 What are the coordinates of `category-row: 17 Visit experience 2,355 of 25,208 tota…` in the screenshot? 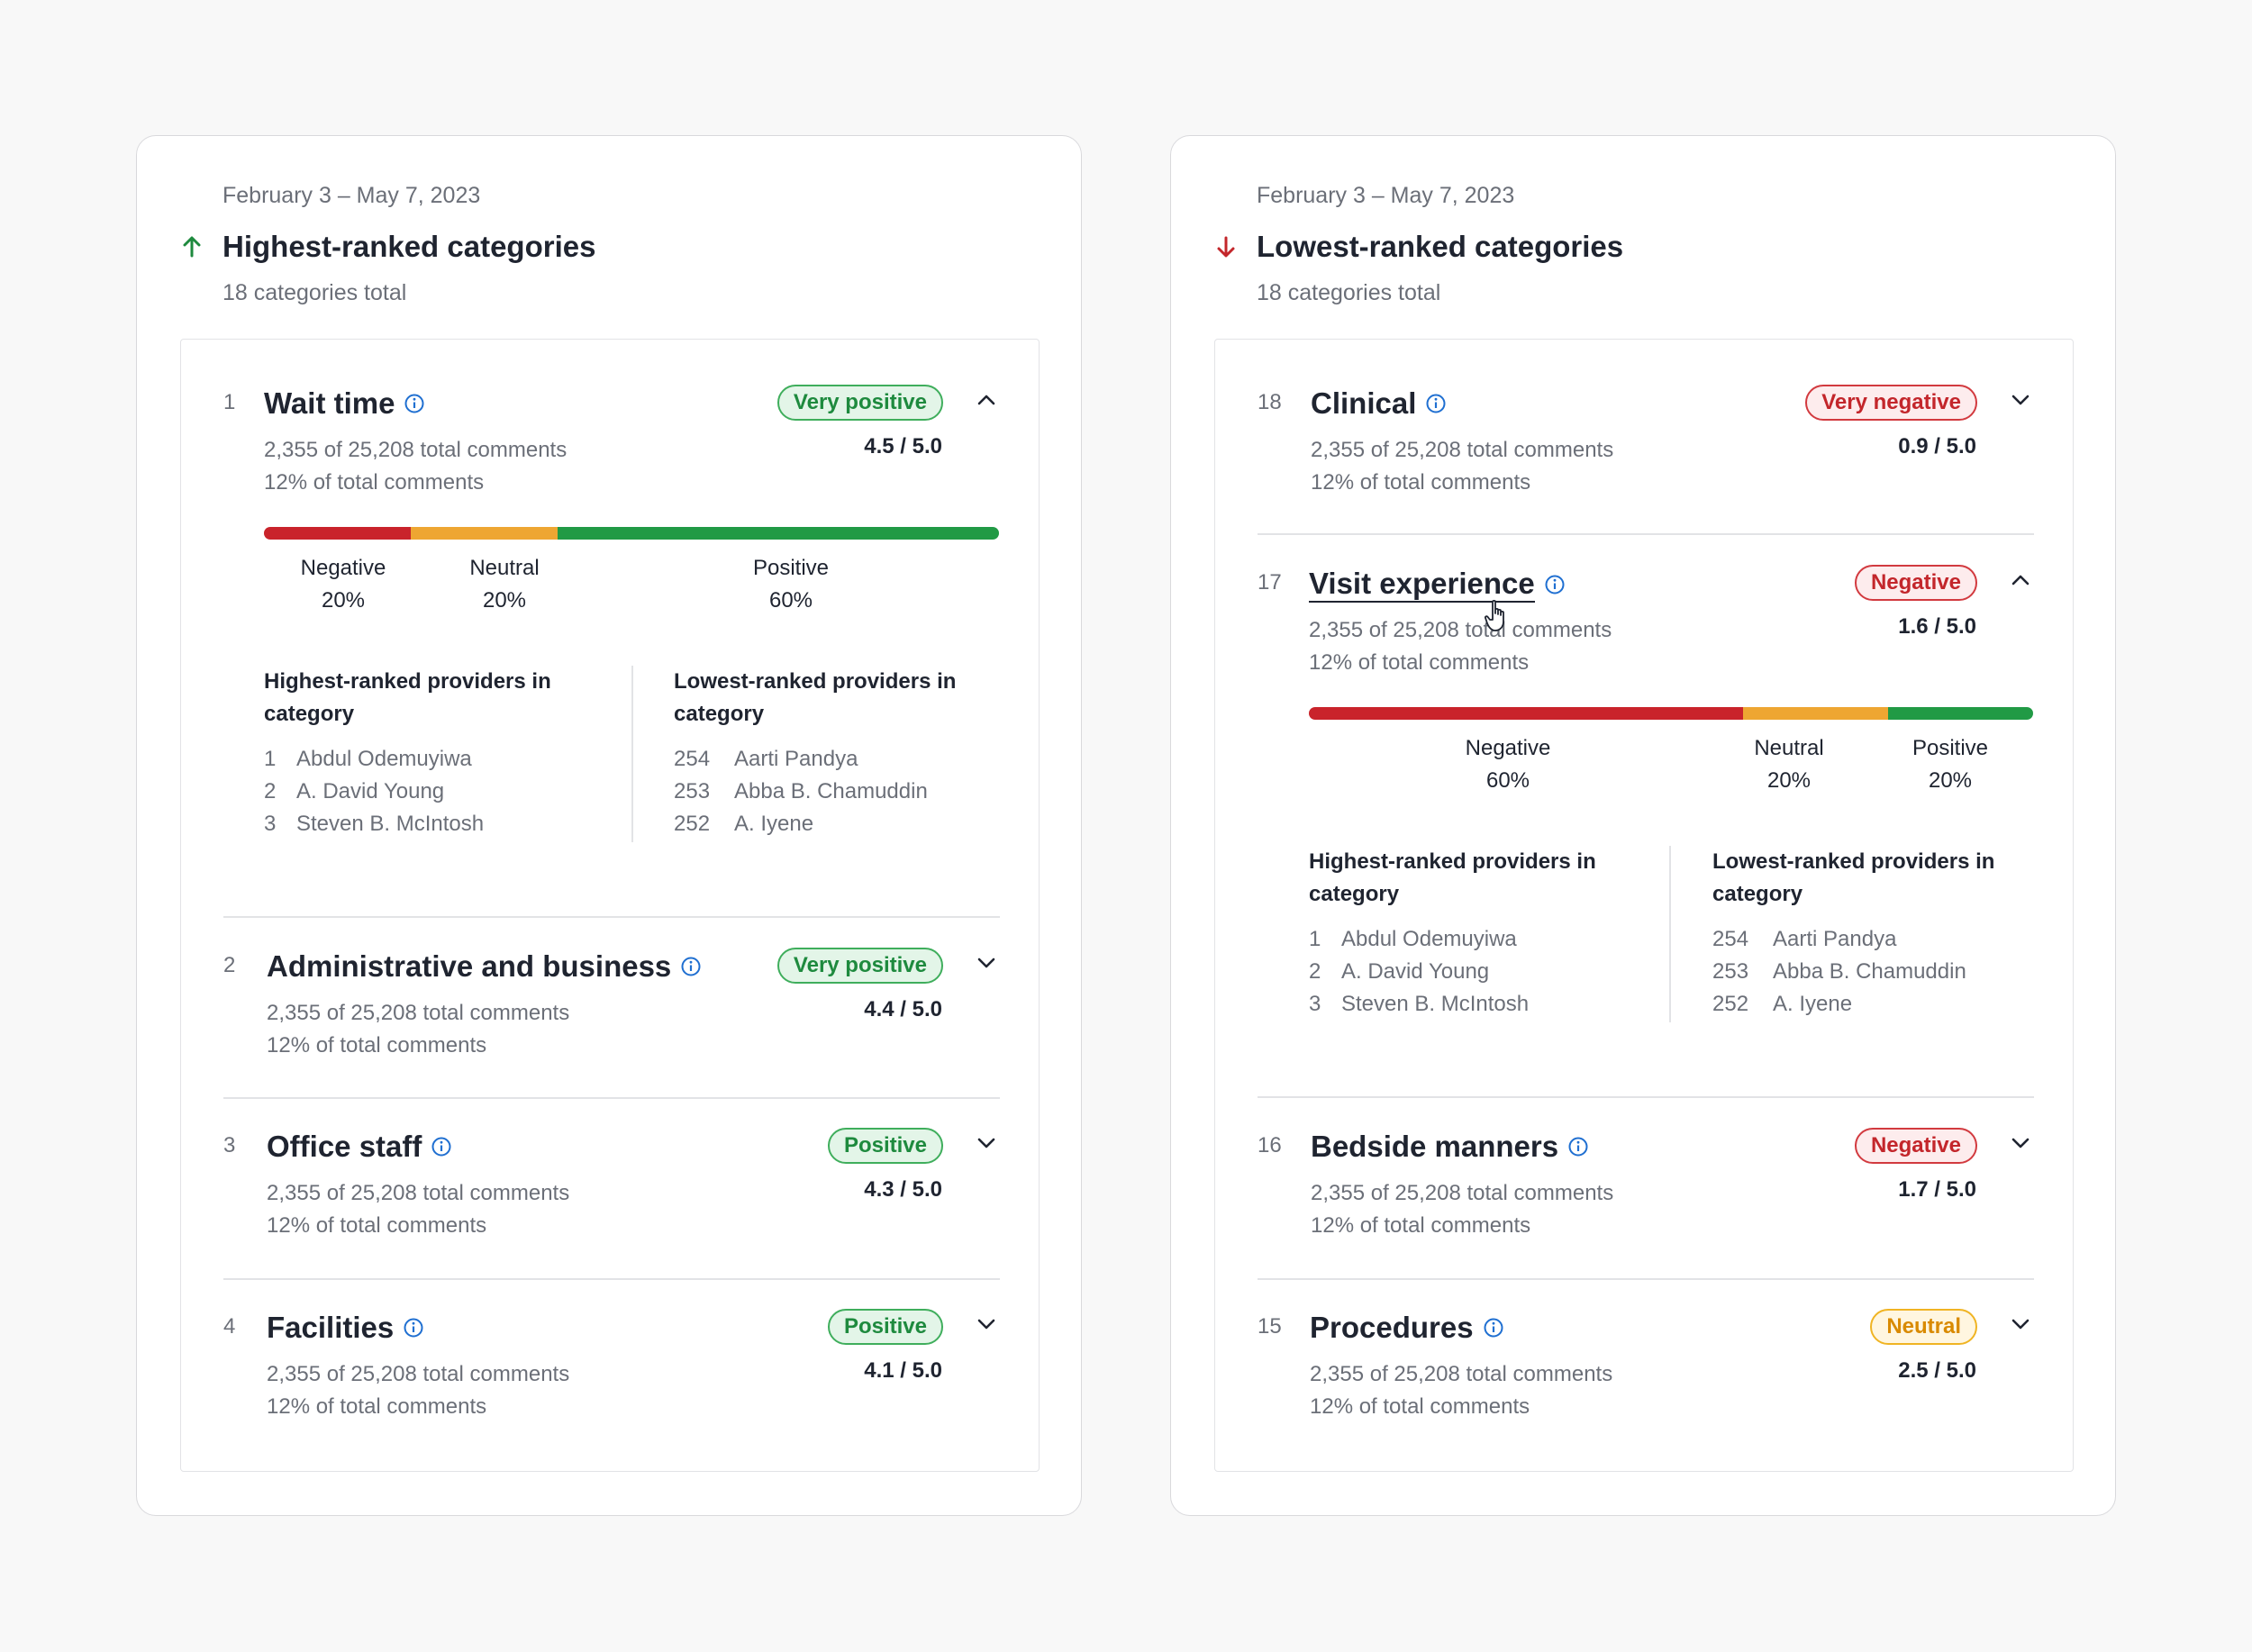 It's located at (1646, 818).